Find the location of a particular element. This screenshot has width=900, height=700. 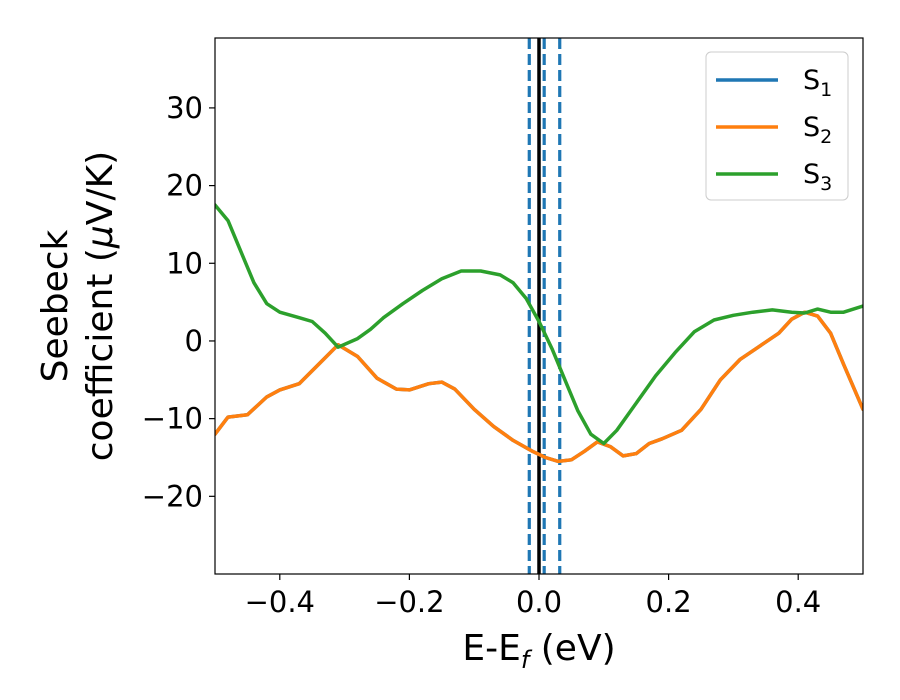

x-tick-label: 0.2 is located at coordinates (669, 602).